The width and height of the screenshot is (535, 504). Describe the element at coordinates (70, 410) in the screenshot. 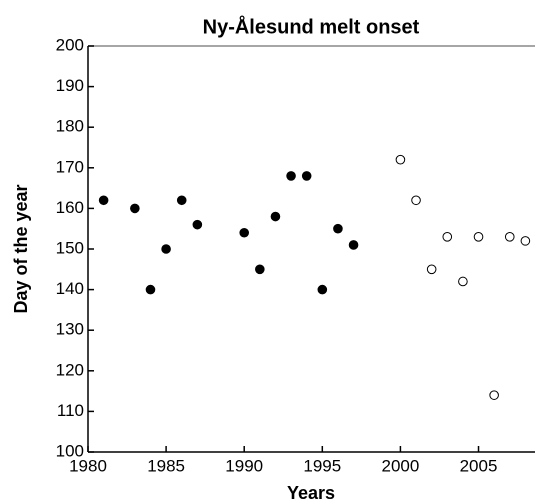

I see `y-tick-label: 110` at that location.